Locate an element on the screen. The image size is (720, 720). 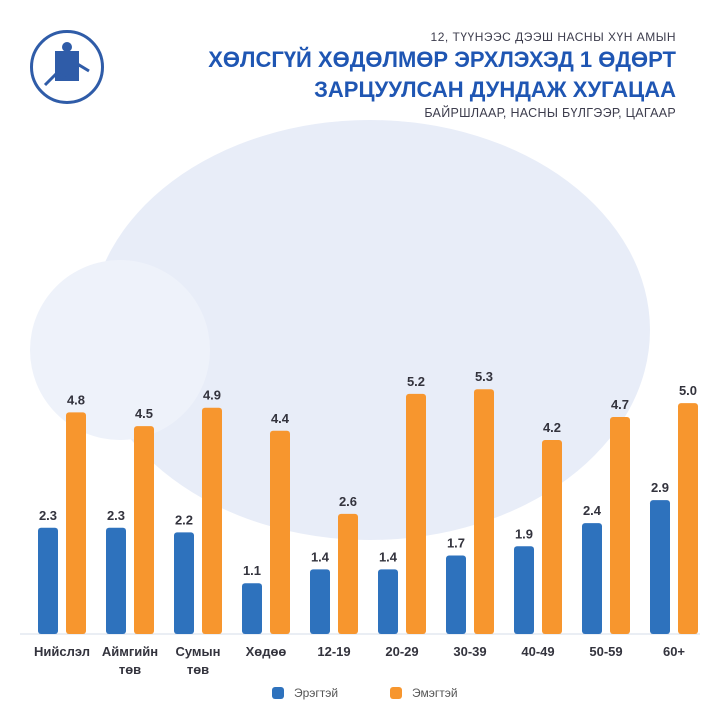
data-label-female-9: 5.0 is located at coordinates (688, 390).